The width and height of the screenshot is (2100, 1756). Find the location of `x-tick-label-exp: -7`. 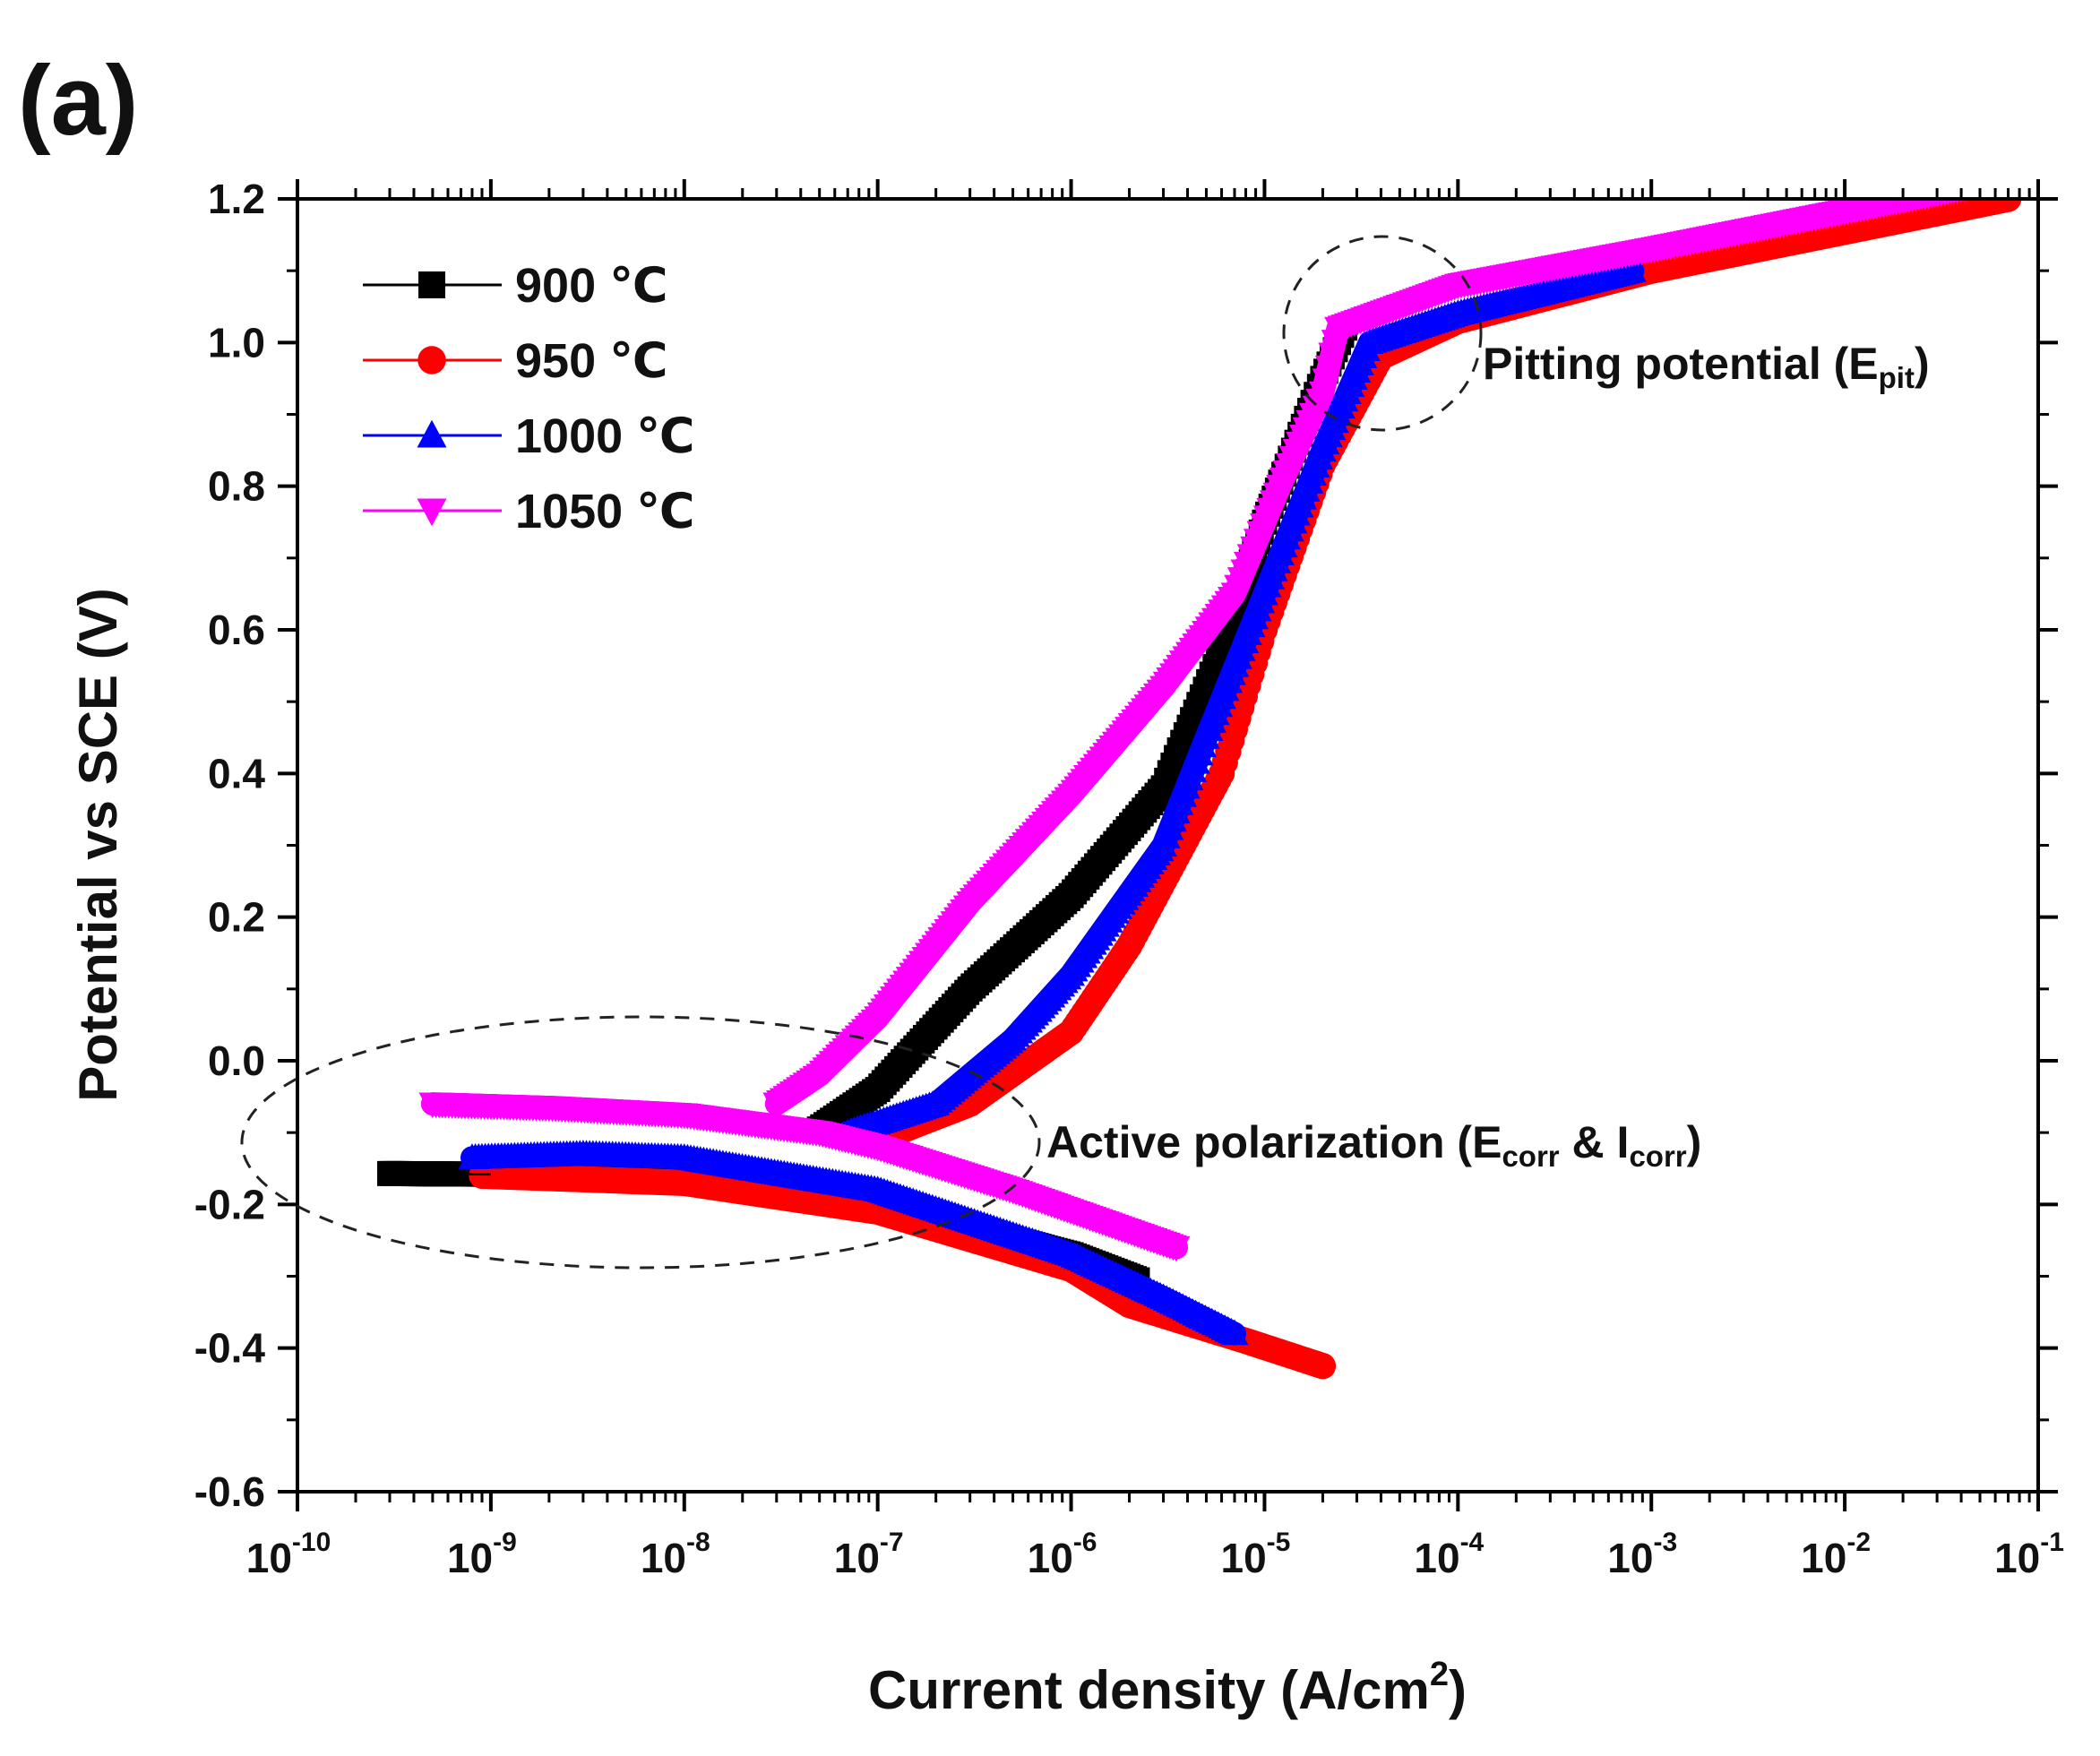

x-tick-label-exp: -7 is located at coordinates (892, 1542).